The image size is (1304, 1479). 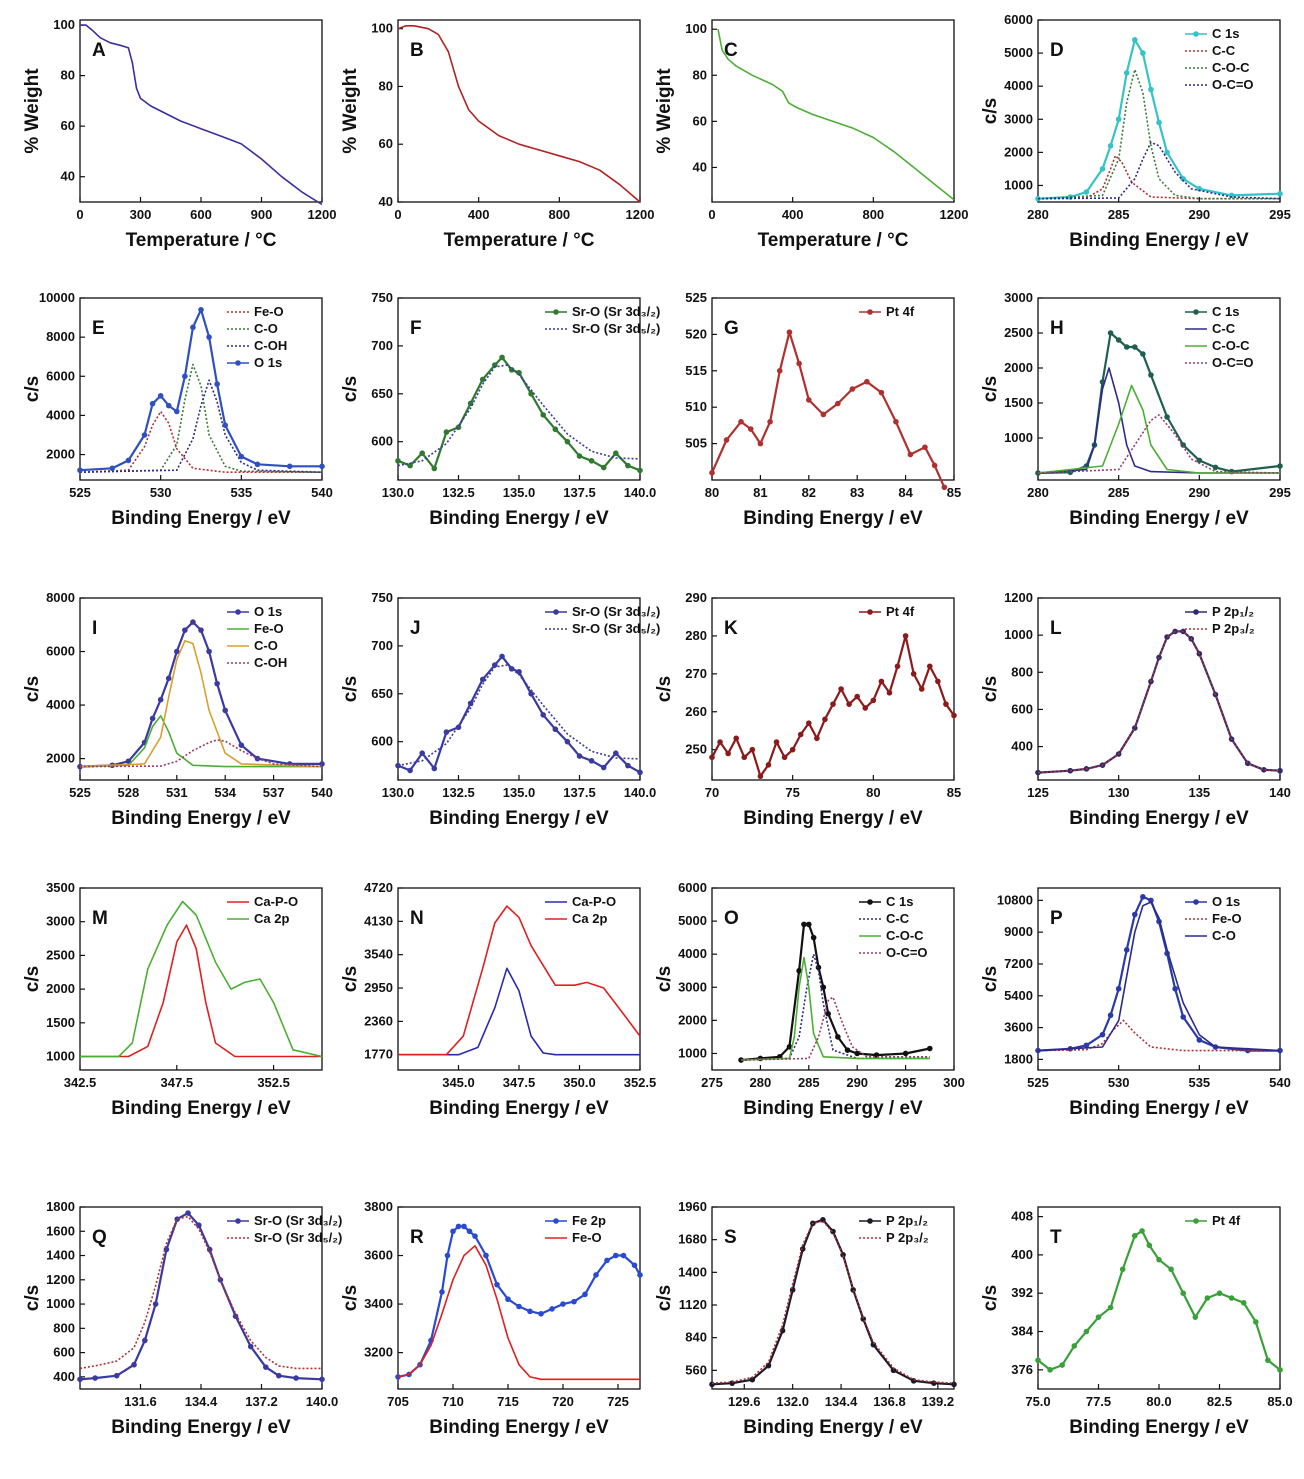 I want to click on x-tick-label-i: 537, so click(x=274, y=792).